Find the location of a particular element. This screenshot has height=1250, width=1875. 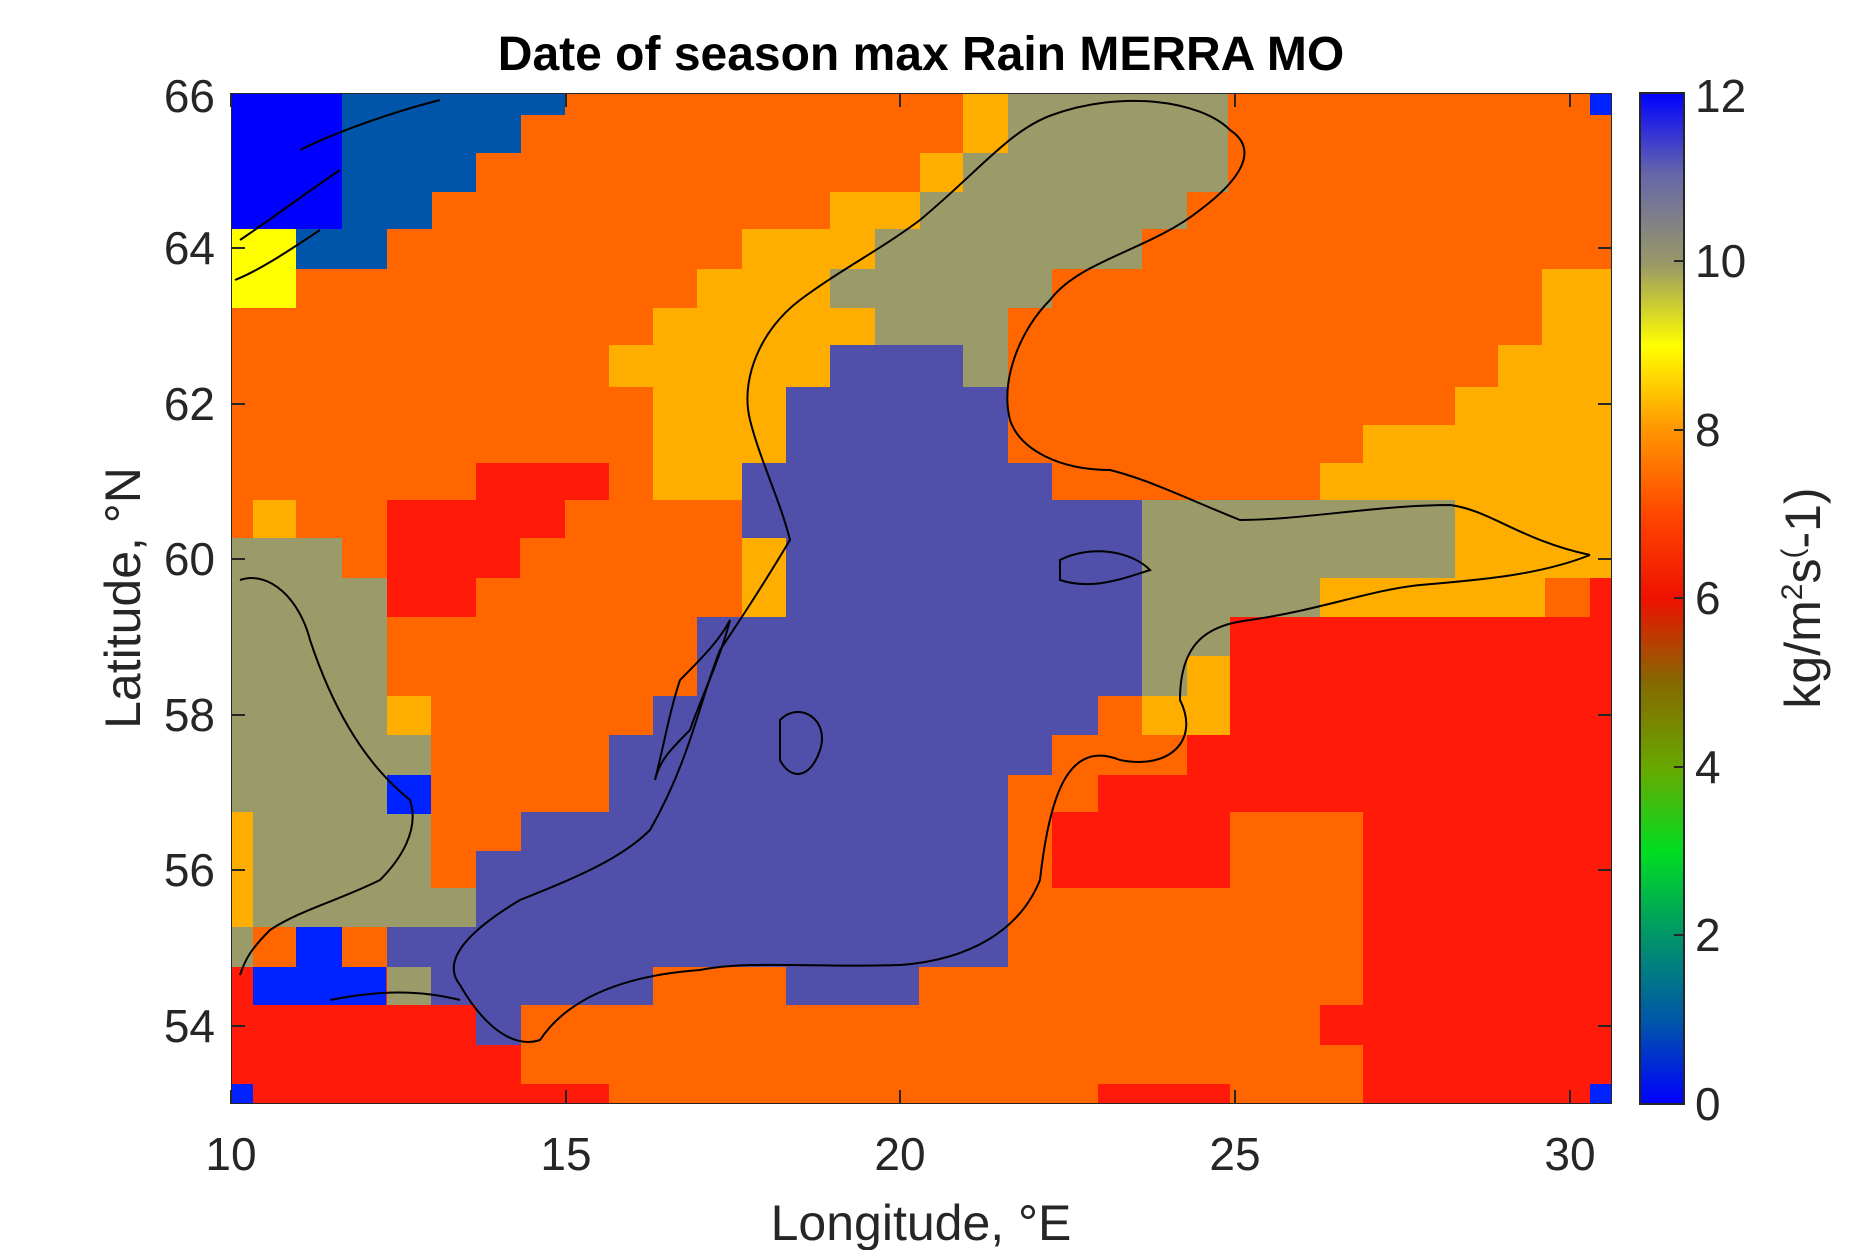

colorbar-tick-label: 0 is located at coordinates (1708, 1104).